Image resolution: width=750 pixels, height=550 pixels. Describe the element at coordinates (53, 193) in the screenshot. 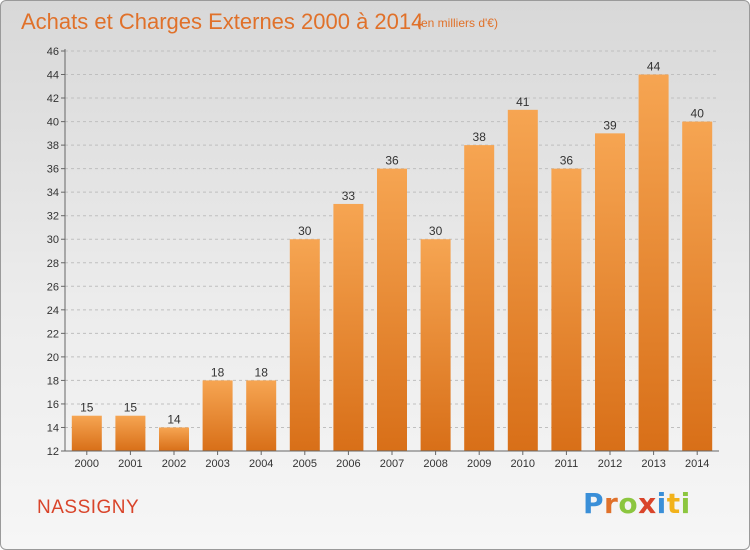

I see `y-tick-label: 34` at that location.